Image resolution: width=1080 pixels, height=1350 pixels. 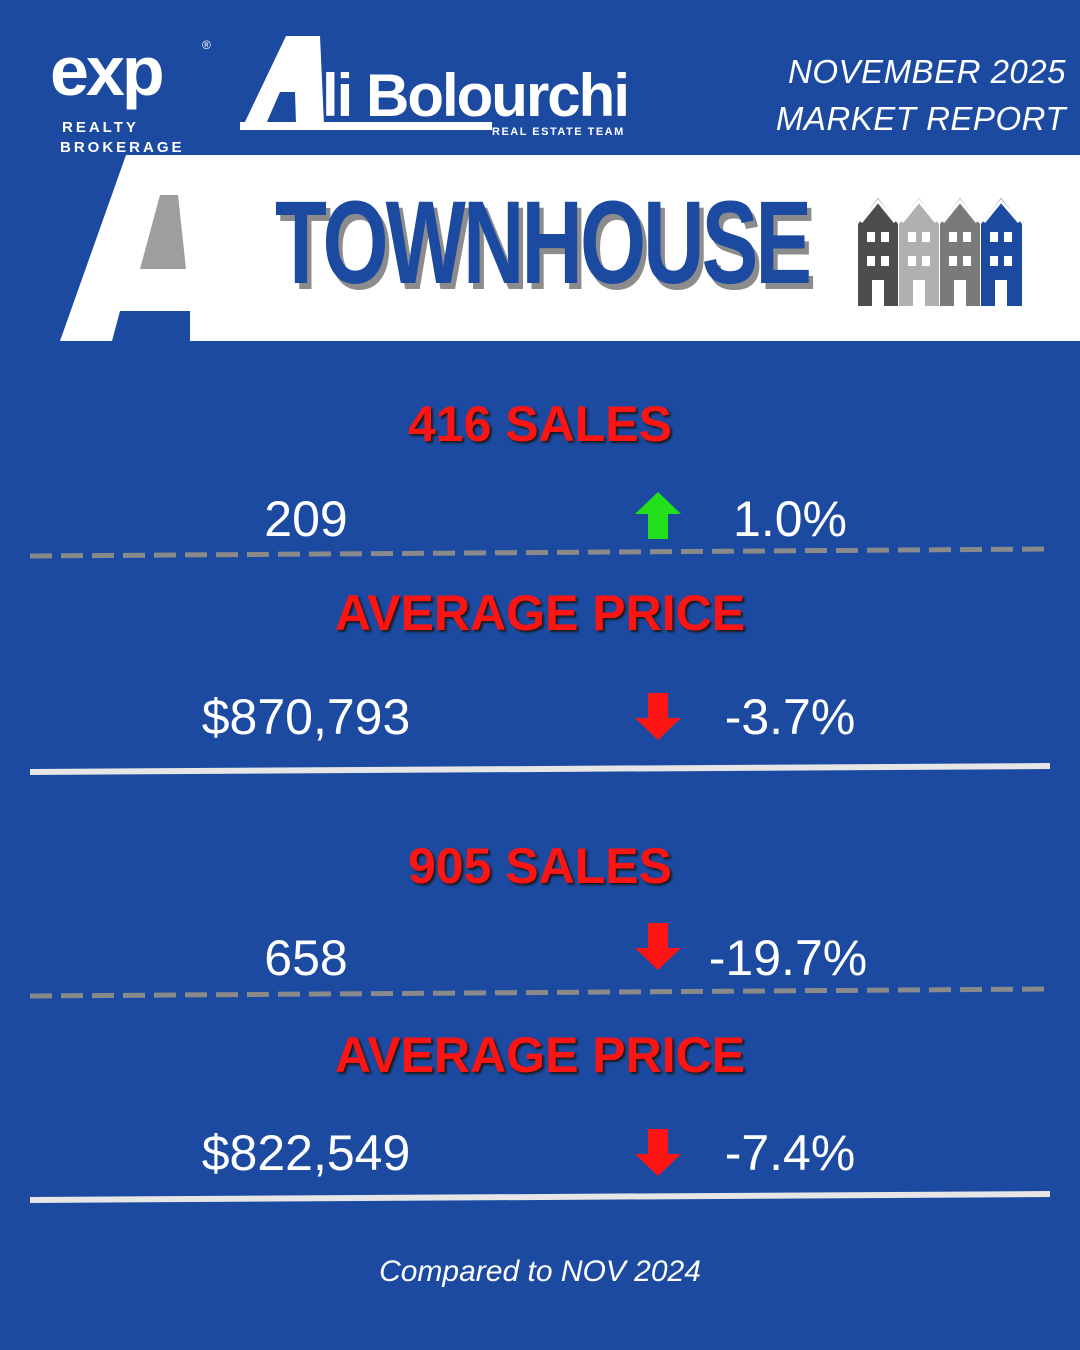 What do you see at coordinates (790, 519) in the screenshot?
I see `section-416-sales-change: 1.0%` at bounding box center [790, 519].